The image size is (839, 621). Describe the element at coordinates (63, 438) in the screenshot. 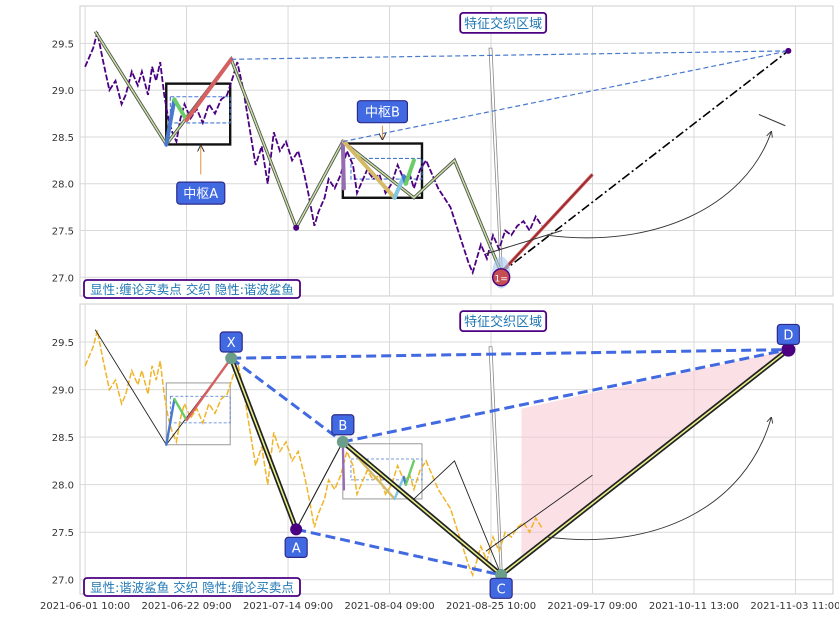

I see `bottom-y-tick-label: 28.5` at that location.